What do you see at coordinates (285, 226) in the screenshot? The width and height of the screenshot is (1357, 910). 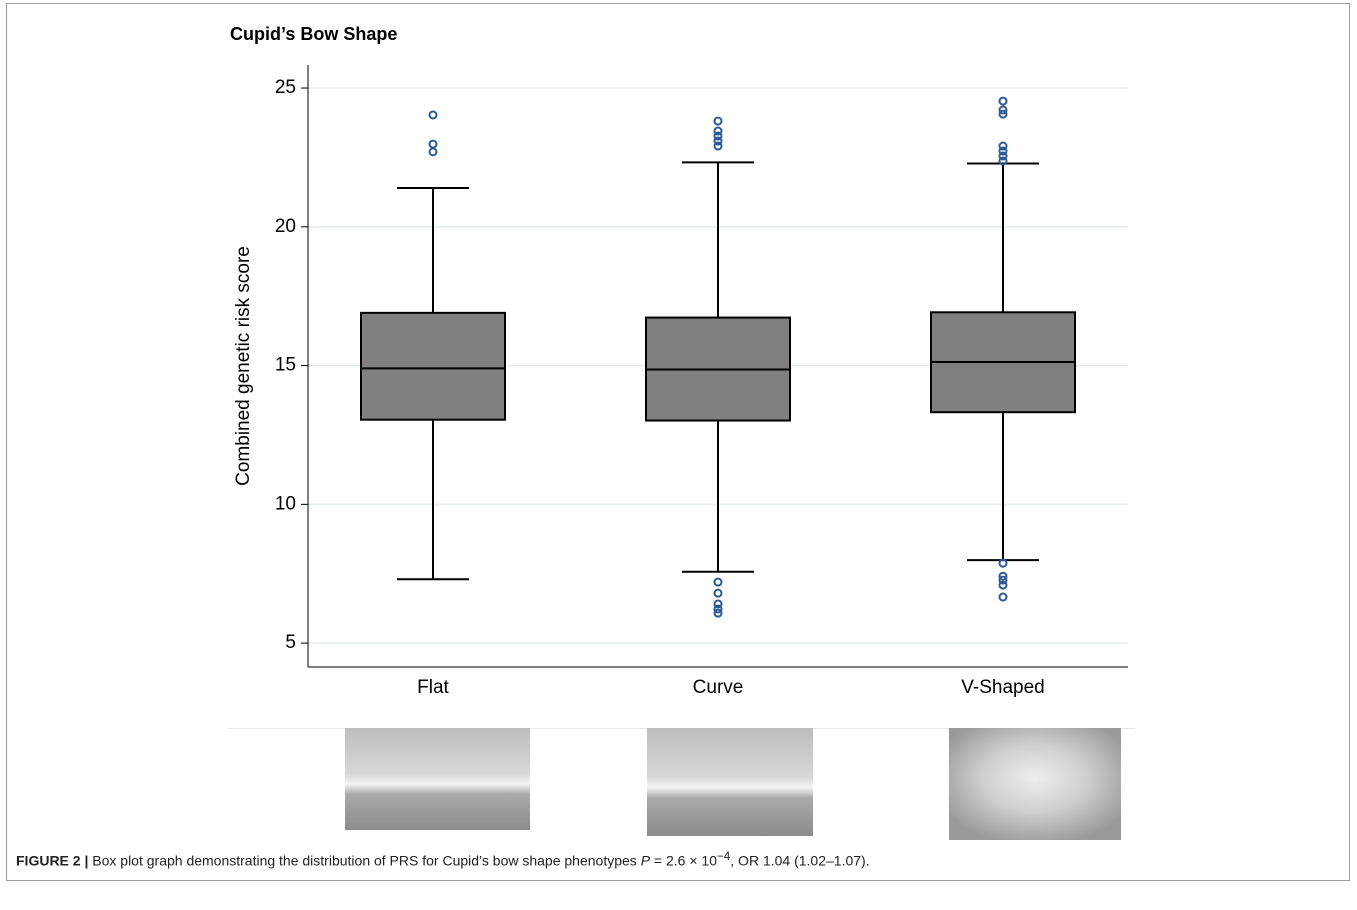 I see `y-tick-label: 20` at bounding box center [285, 226].